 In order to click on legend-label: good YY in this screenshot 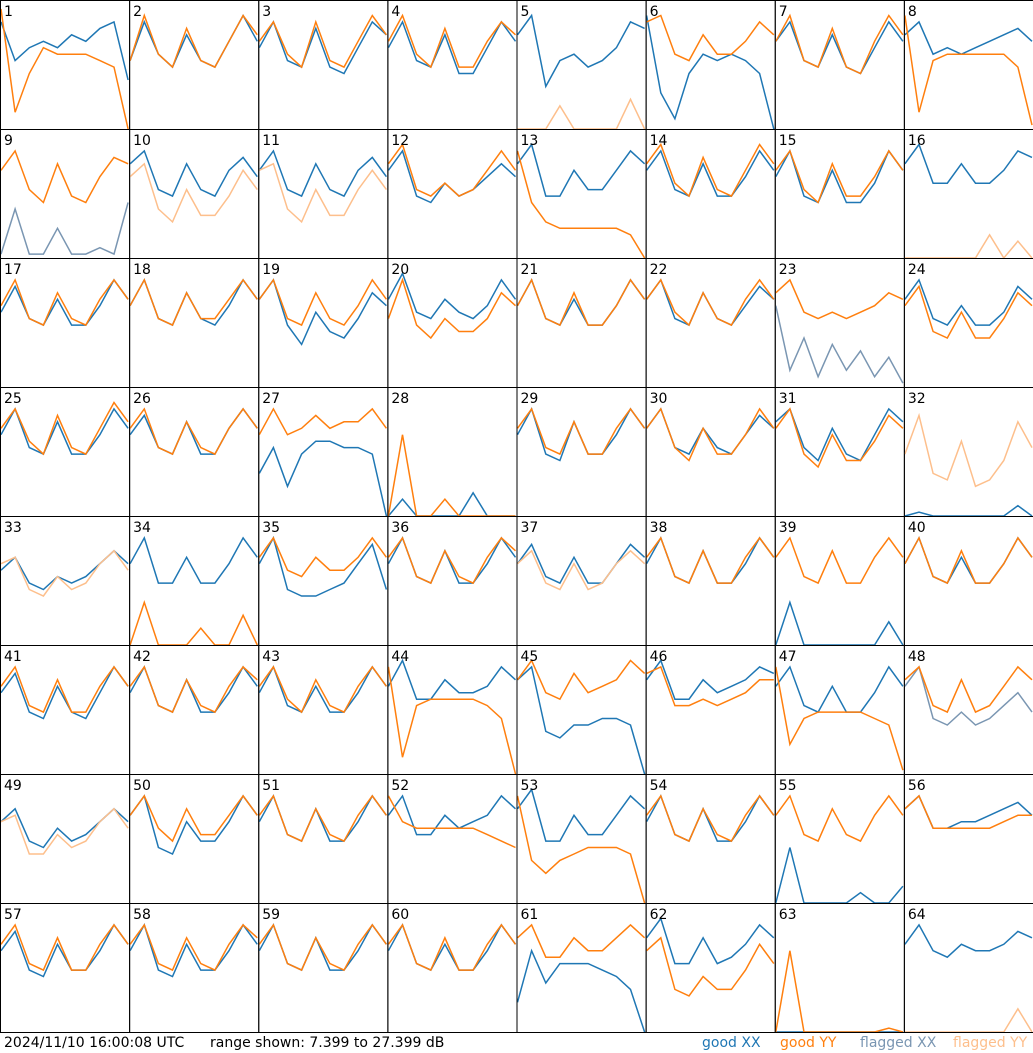, I will do `click(808, 1043)`.